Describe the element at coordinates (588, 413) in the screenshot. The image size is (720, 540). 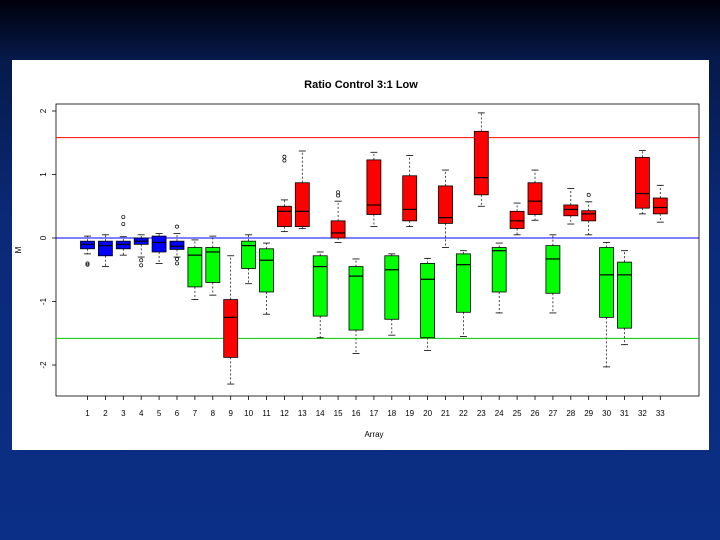
I see `x-tick-label: 29` at that location.